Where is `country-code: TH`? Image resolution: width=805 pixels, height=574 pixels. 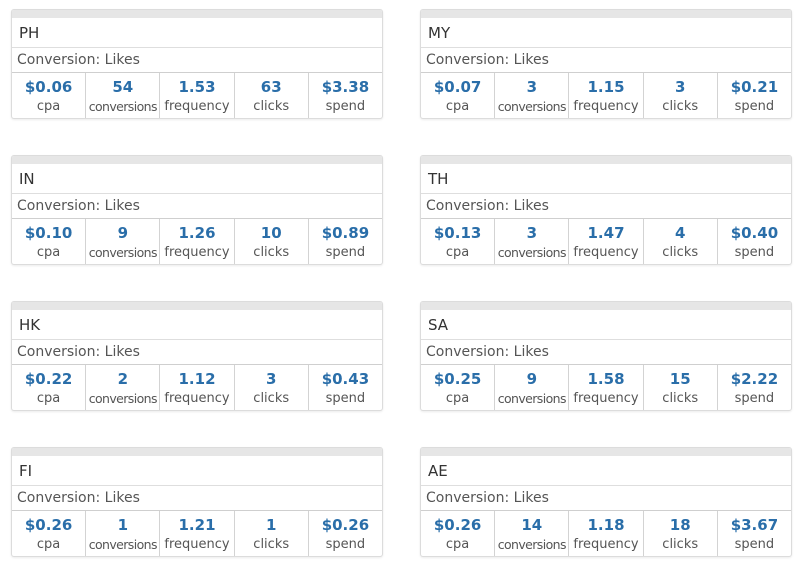 country-code: TH is located at coordinates (606, 179).